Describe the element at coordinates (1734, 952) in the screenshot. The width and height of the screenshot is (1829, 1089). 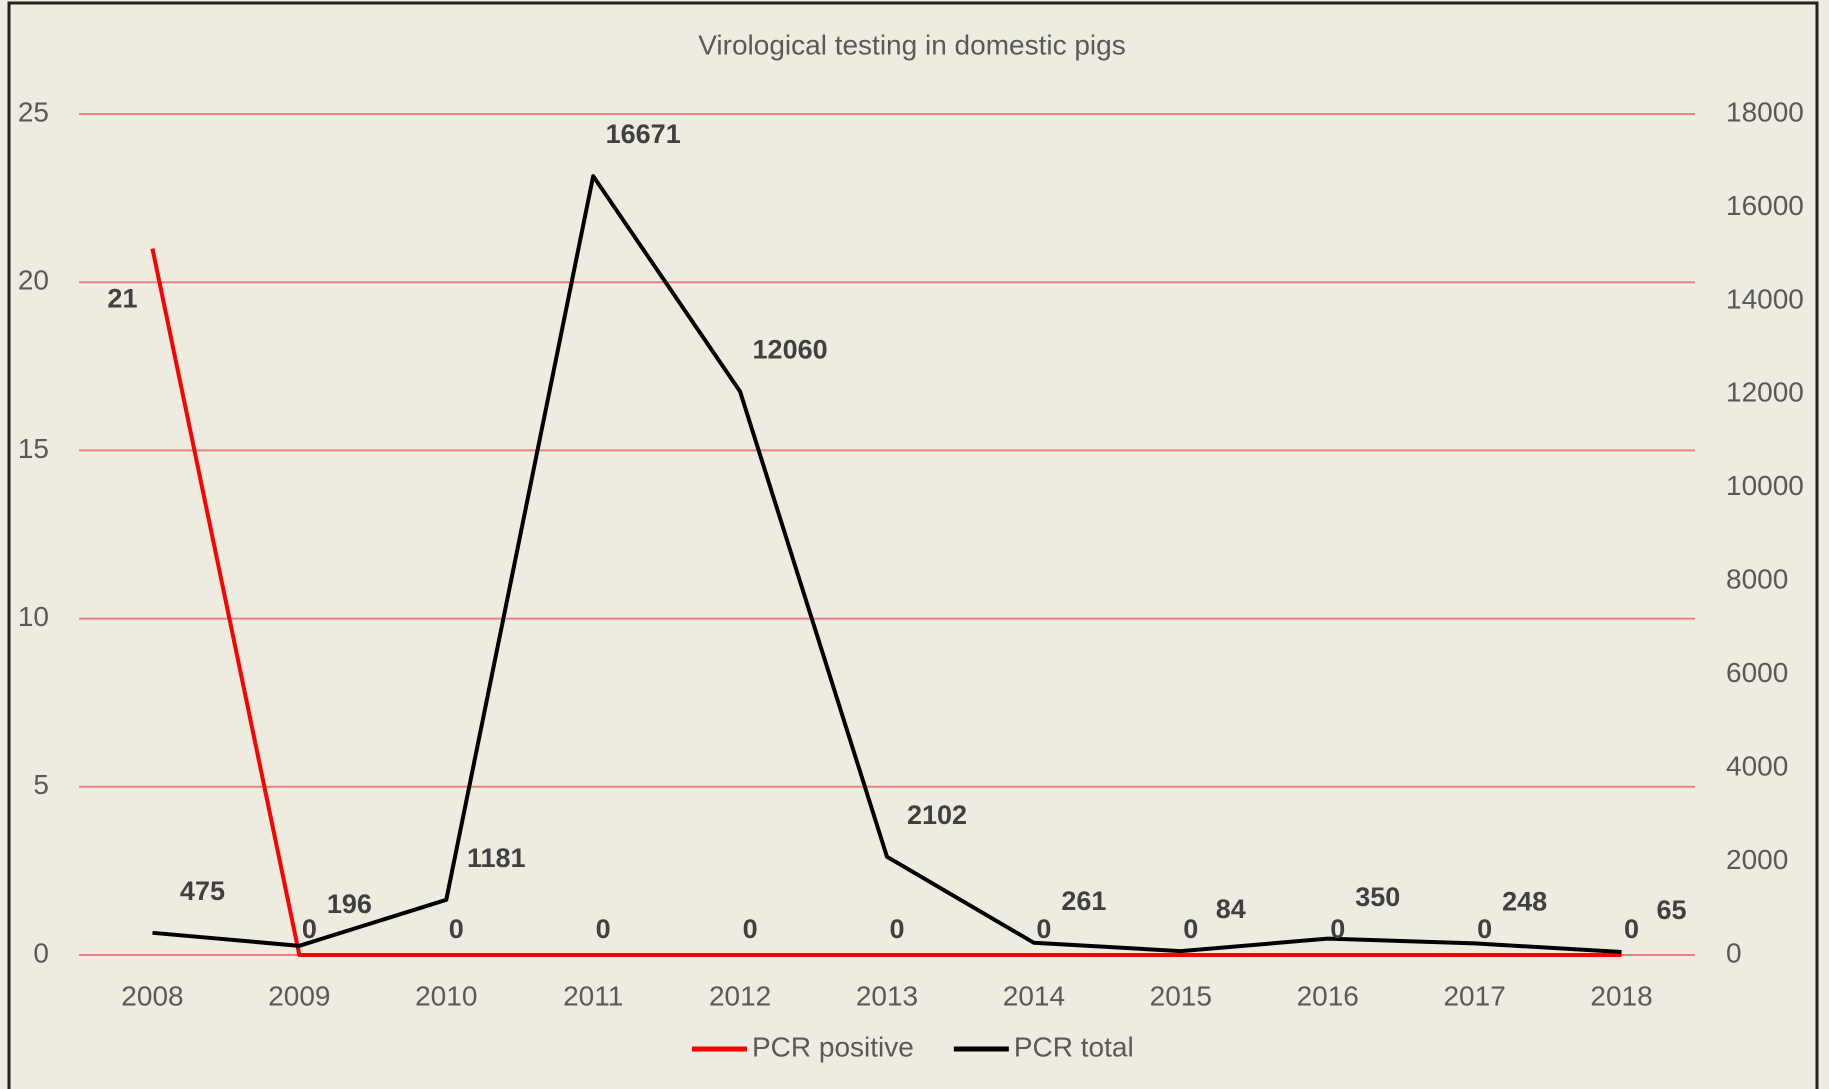
I see `y2-tick-label: 0` at that location.